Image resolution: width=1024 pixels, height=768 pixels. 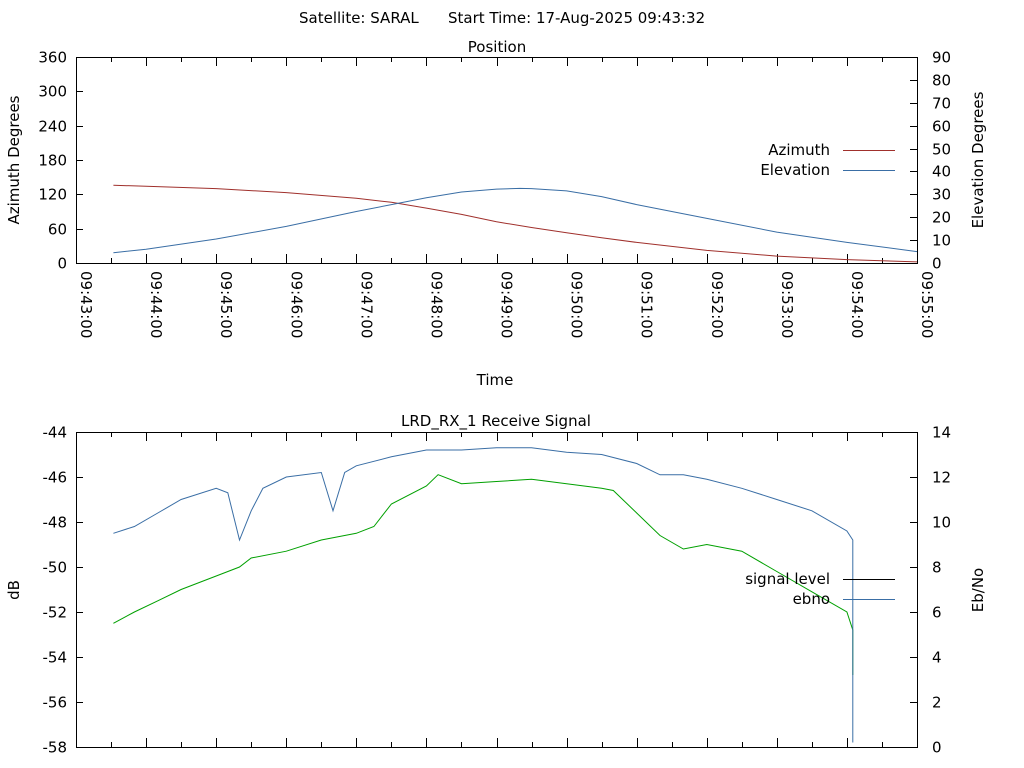 I want to click on y2-tick-label: 4, so click(x=937, y=658).